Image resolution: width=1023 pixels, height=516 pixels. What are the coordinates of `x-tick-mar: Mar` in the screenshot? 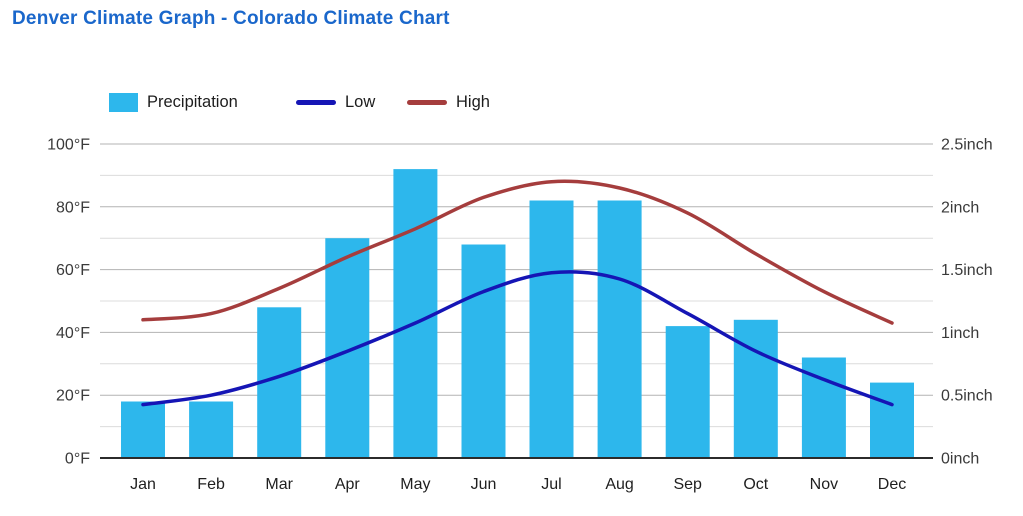 It's located at (279, 484).